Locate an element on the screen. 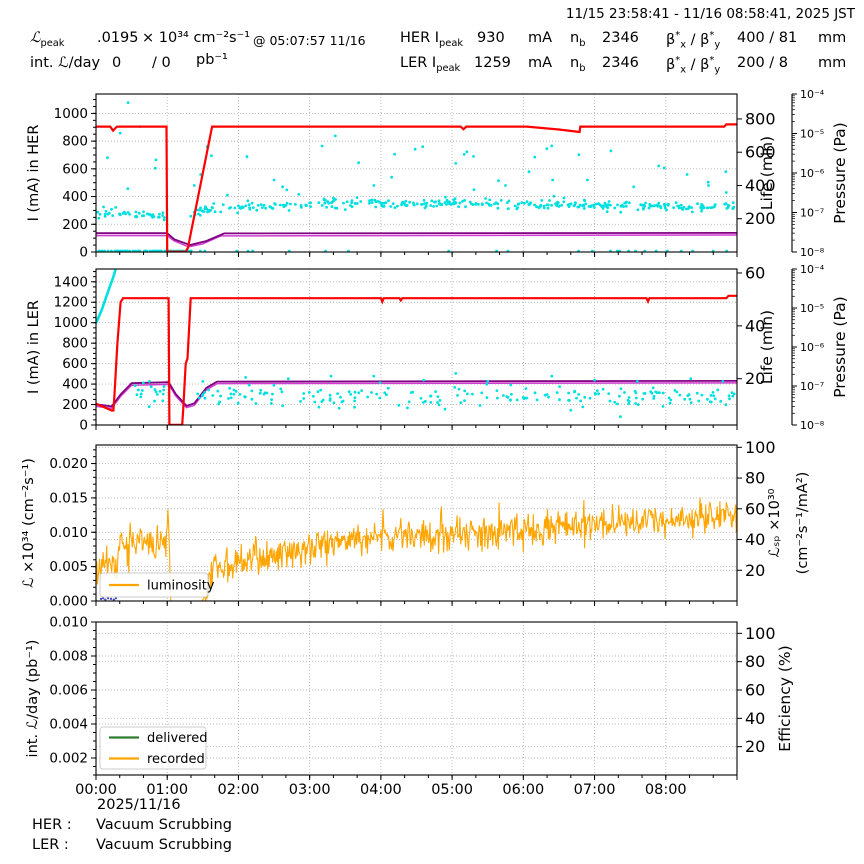 This screenshot has height=864, width=864. svg-text: 08:00 is located at coordinates (666, 790).